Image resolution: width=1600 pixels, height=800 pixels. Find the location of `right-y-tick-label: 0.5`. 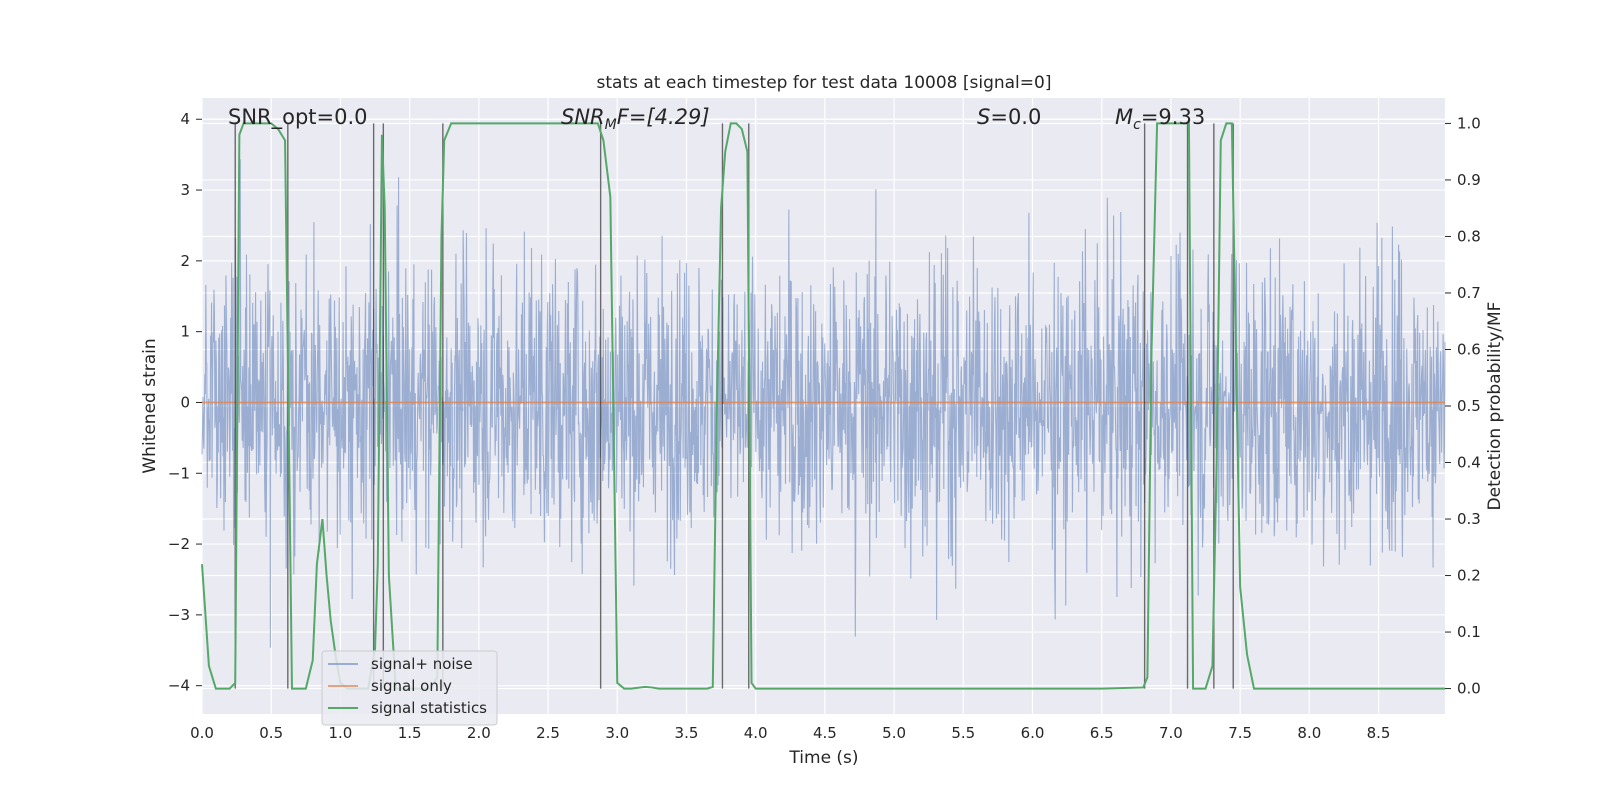

right-y-tick-label: 0.5 is located at coordinates (1469, 406).